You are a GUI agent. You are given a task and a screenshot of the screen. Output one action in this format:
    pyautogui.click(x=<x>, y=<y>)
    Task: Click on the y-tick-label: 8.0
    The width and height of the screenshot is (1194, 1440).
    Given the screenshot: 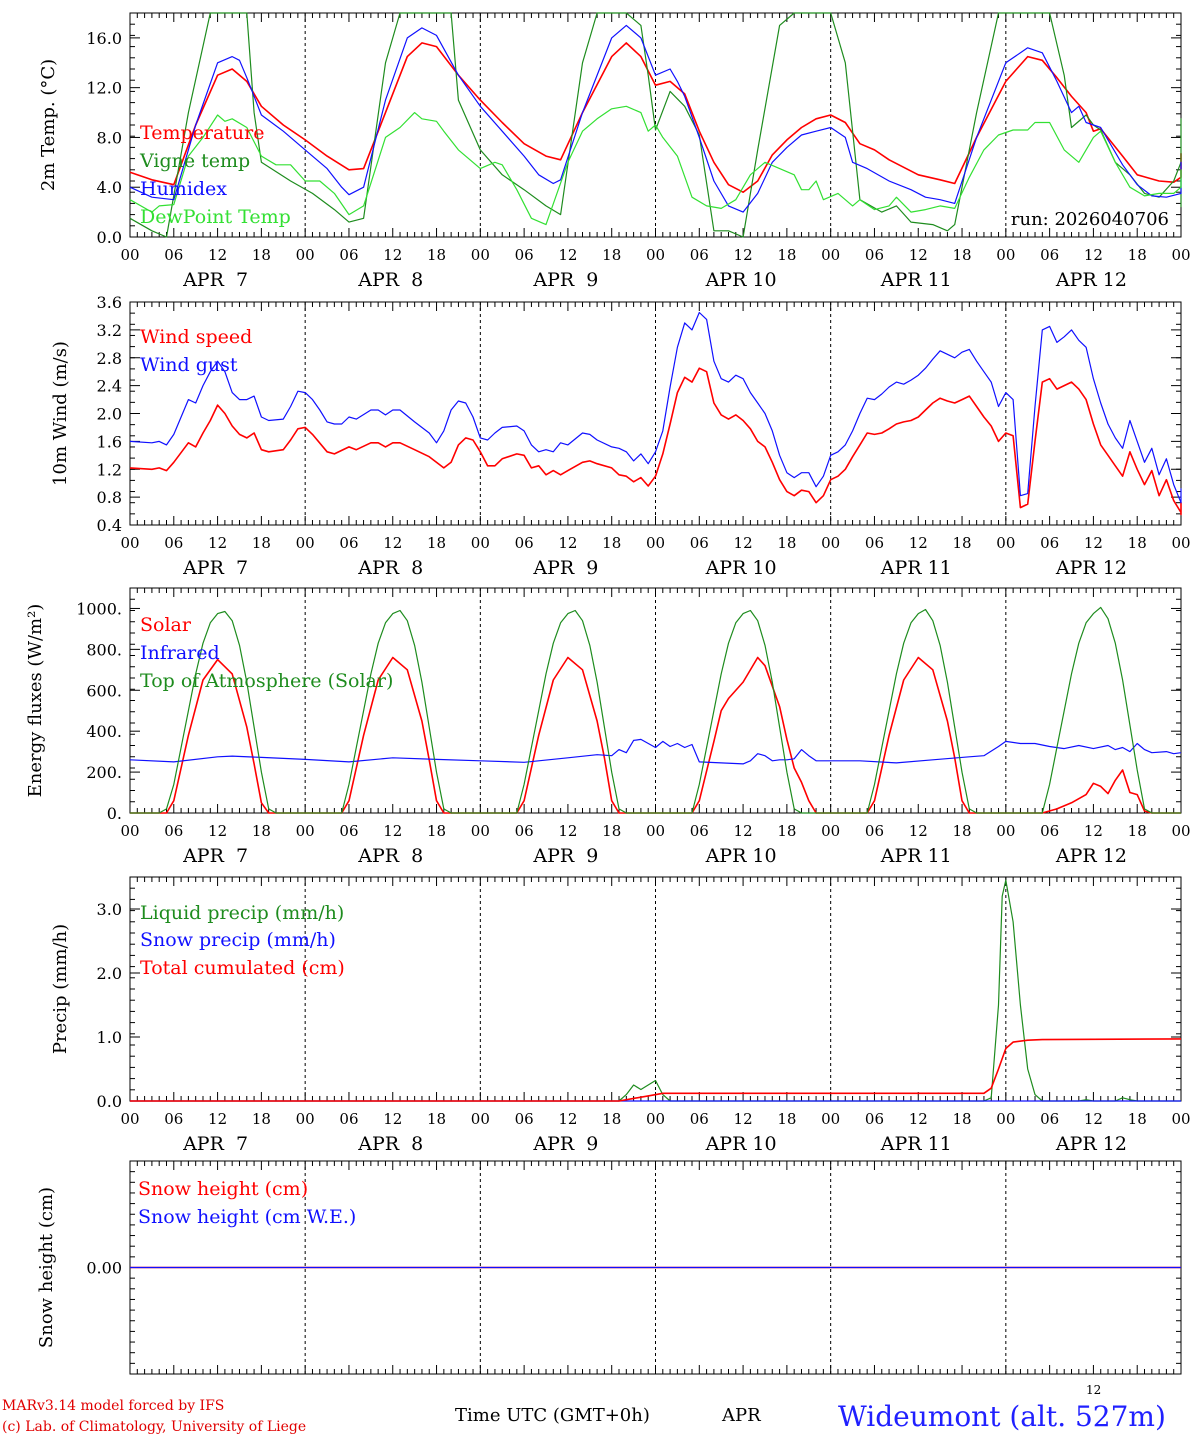 What is the action you would take?
    pyautogui.click(x=109, y=137)
    